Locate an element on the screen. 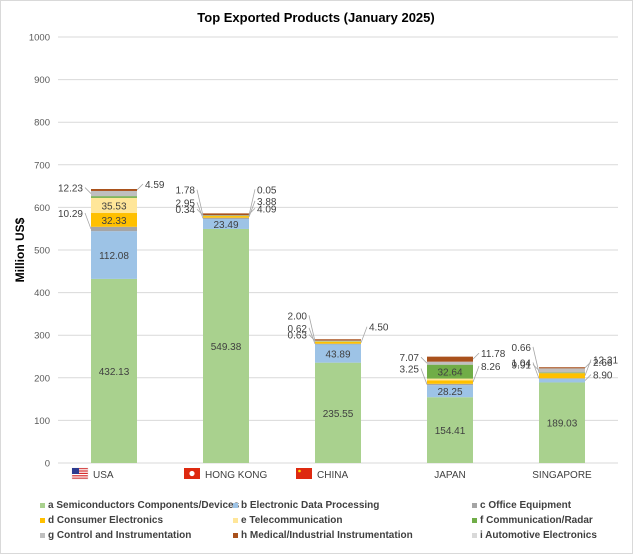  category-labels: USA HONG KONG CHINA JAPAN SINGAPORE is located at coordinates (331, 474).